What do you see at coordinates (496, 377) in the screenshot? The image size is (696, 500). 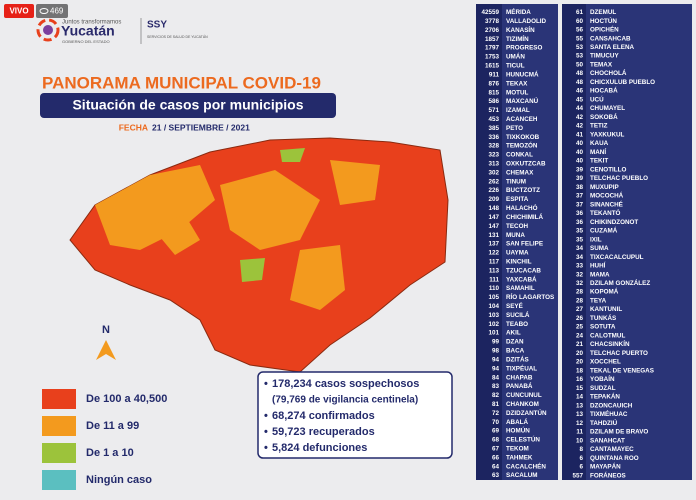 I see `case-count: 84` at bounding box center [496, 377].